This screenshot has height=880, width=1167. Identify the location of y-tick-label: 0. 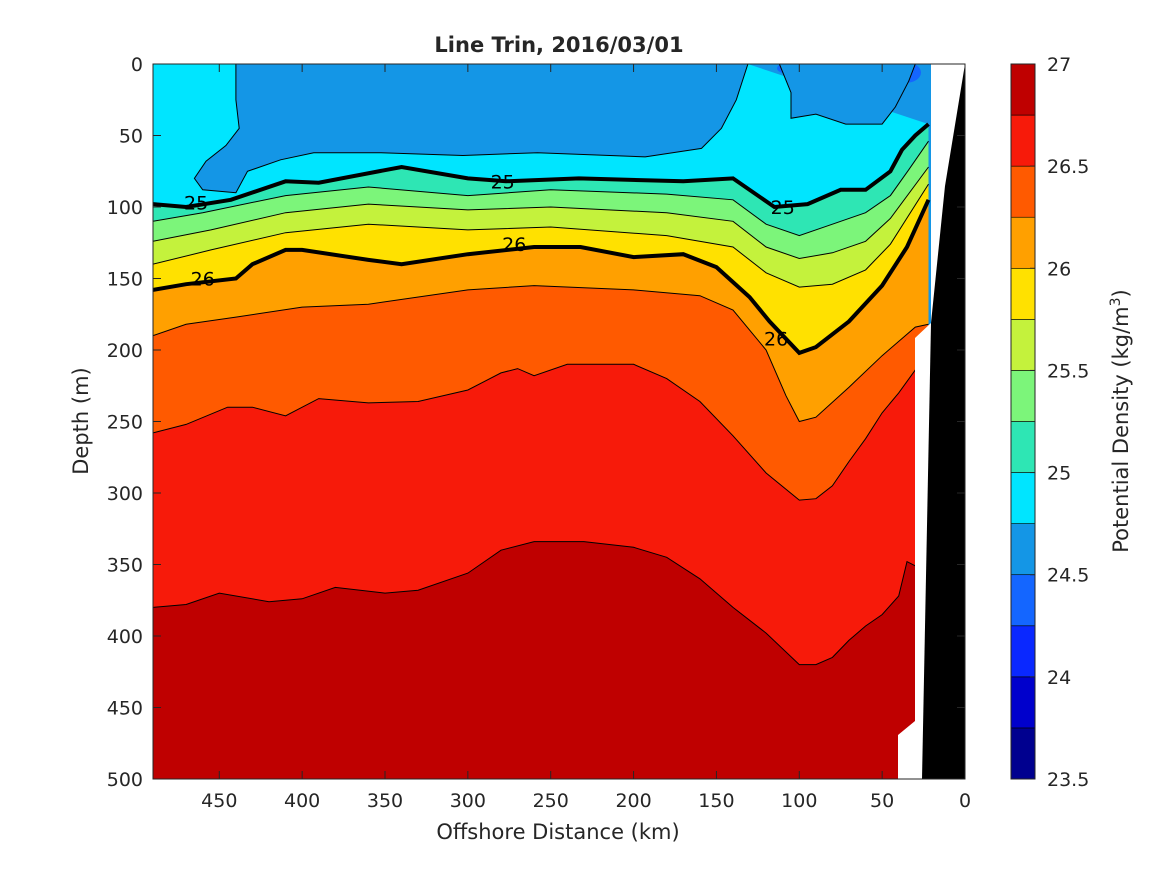
(137, 65).